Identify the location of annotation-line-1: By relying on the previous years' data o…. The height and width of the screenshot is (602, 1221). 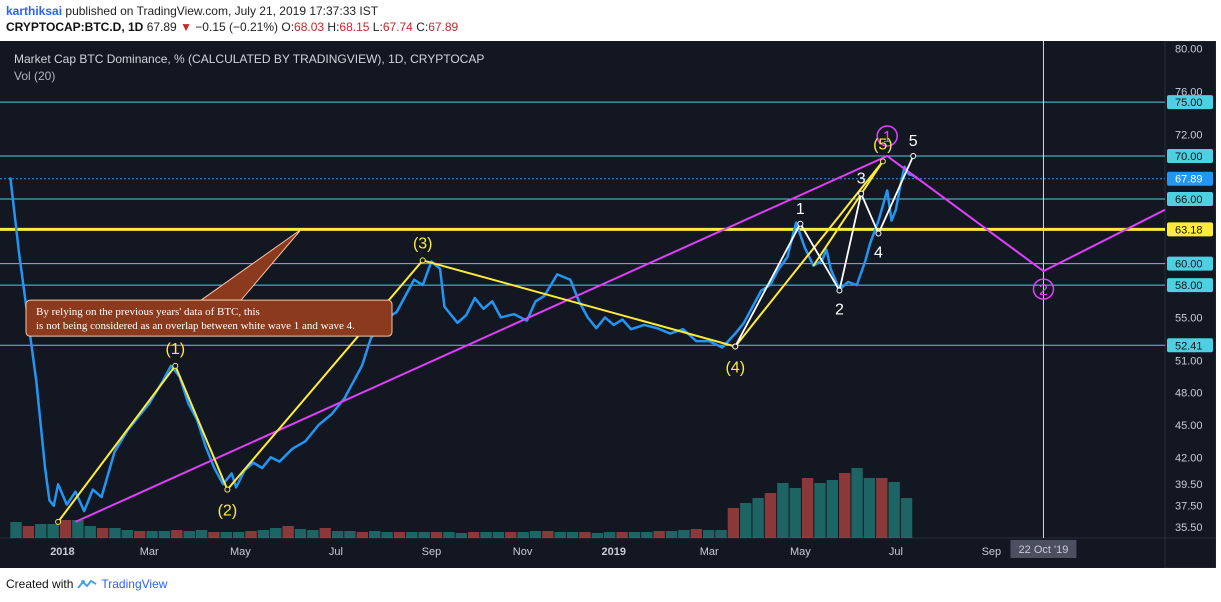
(148, 312).